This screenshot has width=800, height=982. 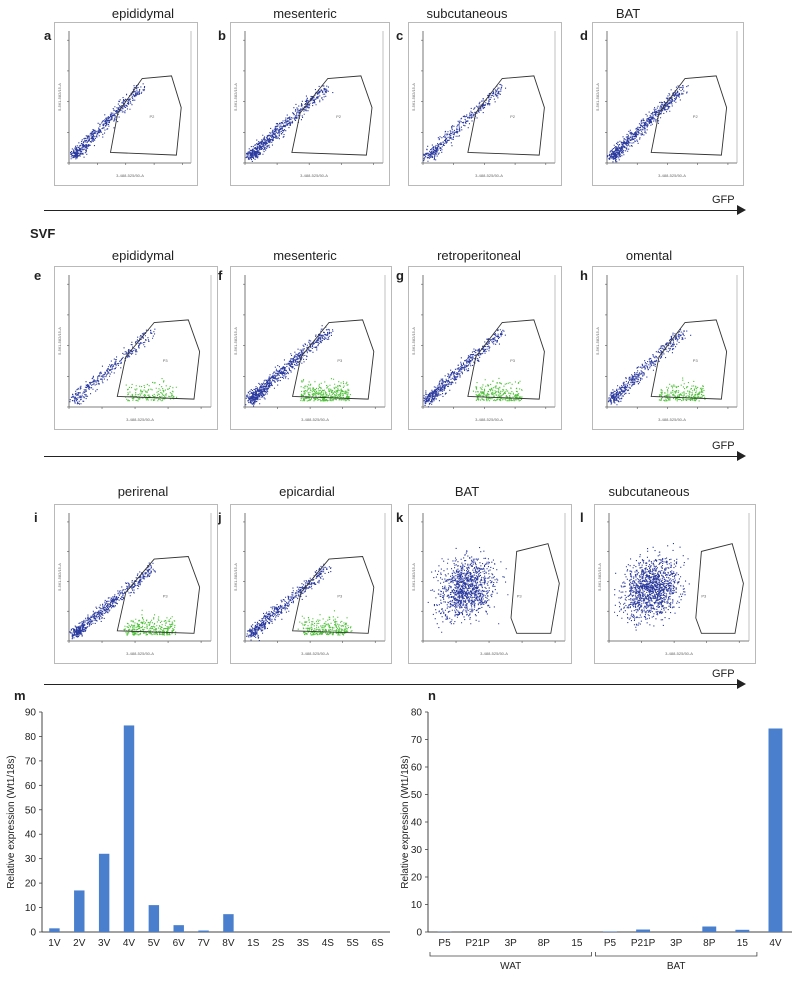 What do you see at coordinates (709, 929) in the screenshot?
I see `bar-8P` at bounding box center [709, 929].